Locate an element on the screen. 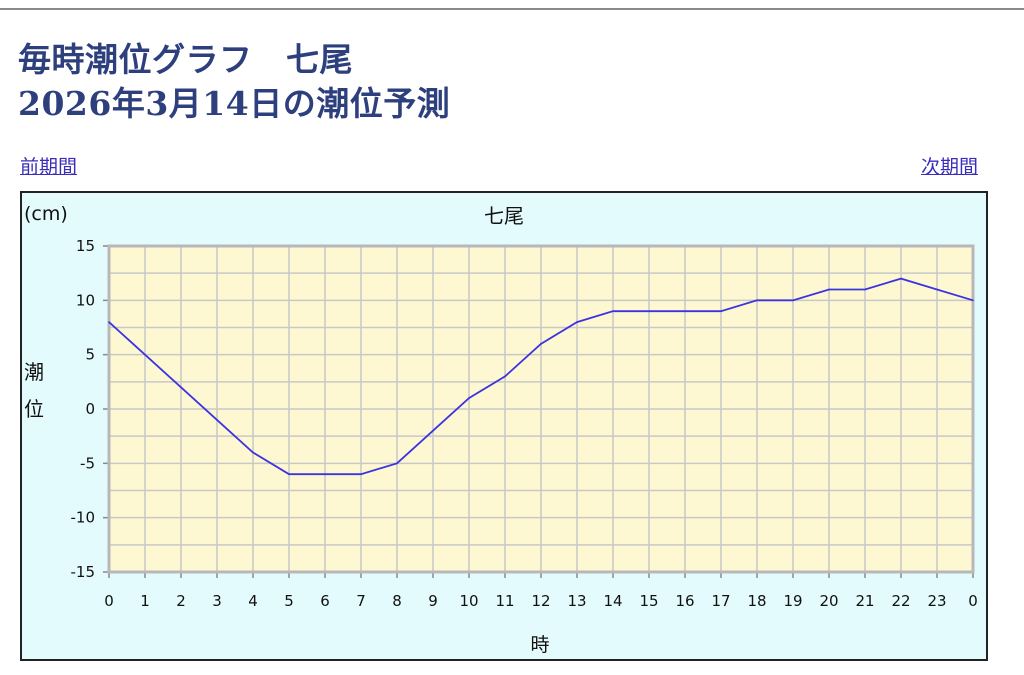 The width and height of the screenshot is (1024, 675). x-tick-label: 1 is located at coordinates (145, 601).